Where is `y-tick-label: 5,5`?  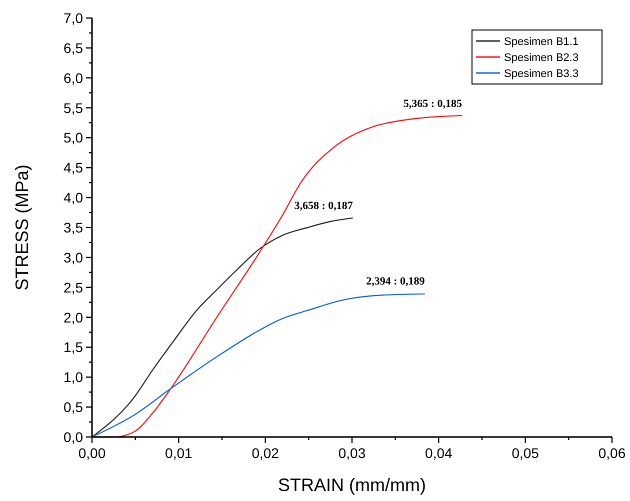
y-tick-label: 5,5 is located at coordinates (74, 108).